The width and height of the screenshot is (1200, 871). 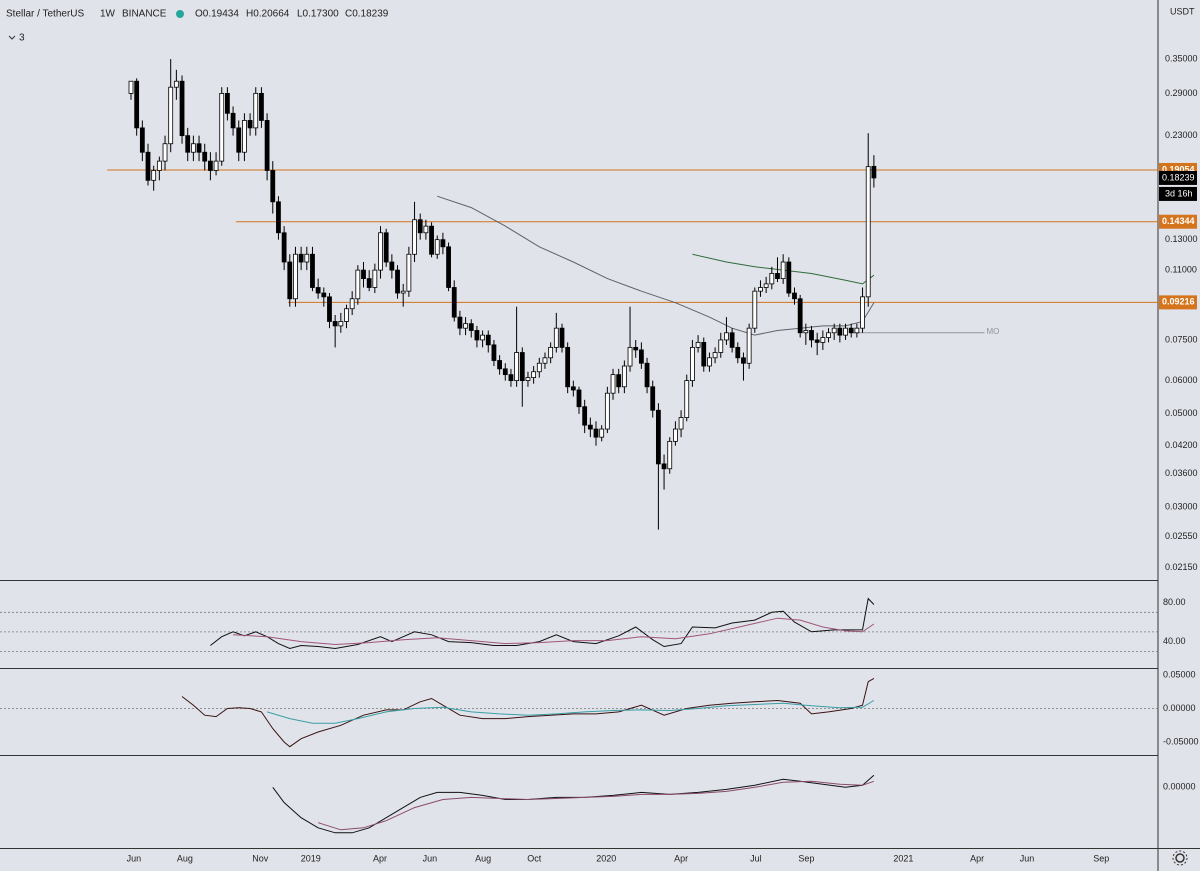 I want to click on y-tick-label: 0.03600, so click(x=1181, y=473).